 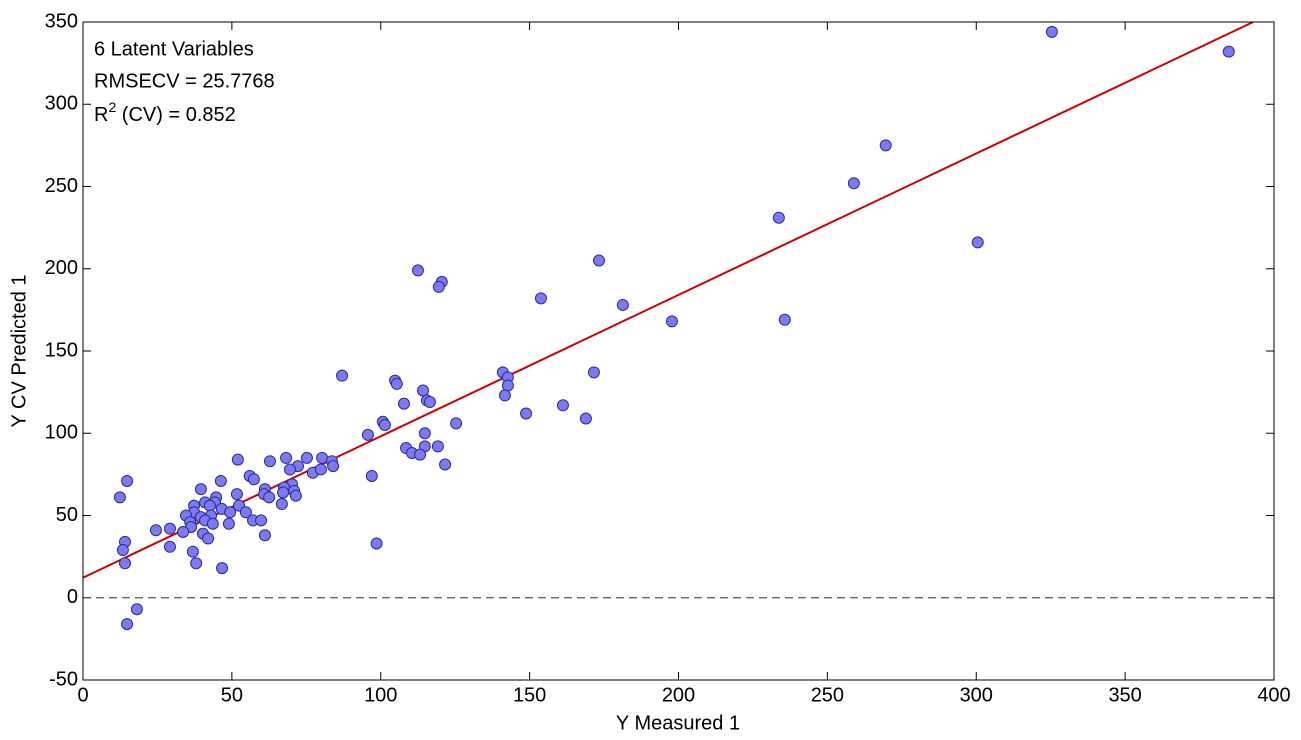 I want to click on x-tick-label: 300, so click(x=976, y=695).